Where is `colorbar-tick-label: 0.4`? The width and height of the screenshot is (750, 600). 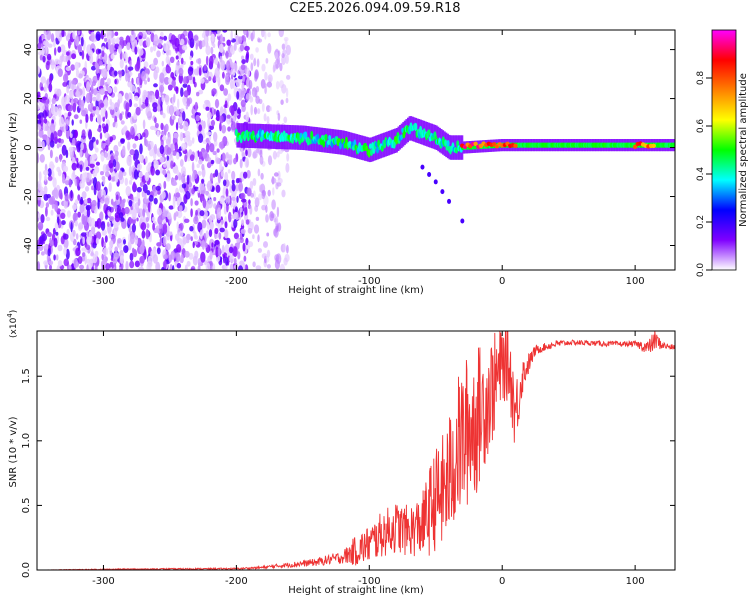
colorbar-tick-label: 0.4 is located at coordinates (701, 174).